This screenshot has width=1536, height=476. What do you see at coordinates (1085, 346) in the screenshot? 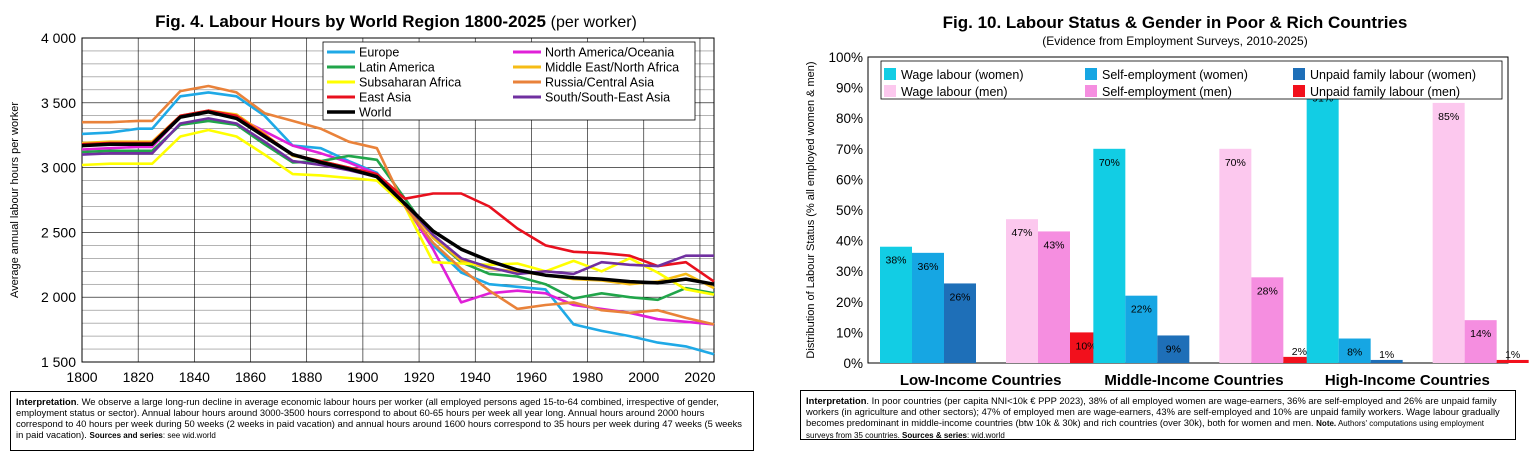
I see `bar-value-label: 10%` at bounding box center [1085, 346].